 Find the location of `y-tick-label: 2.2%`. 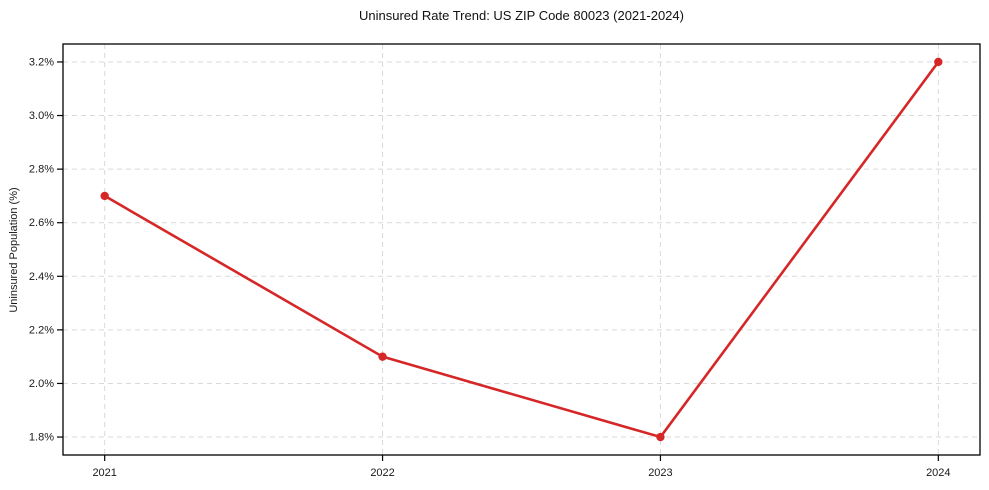

y-tick-label: 2.2% is located at coordinates (41, 330).